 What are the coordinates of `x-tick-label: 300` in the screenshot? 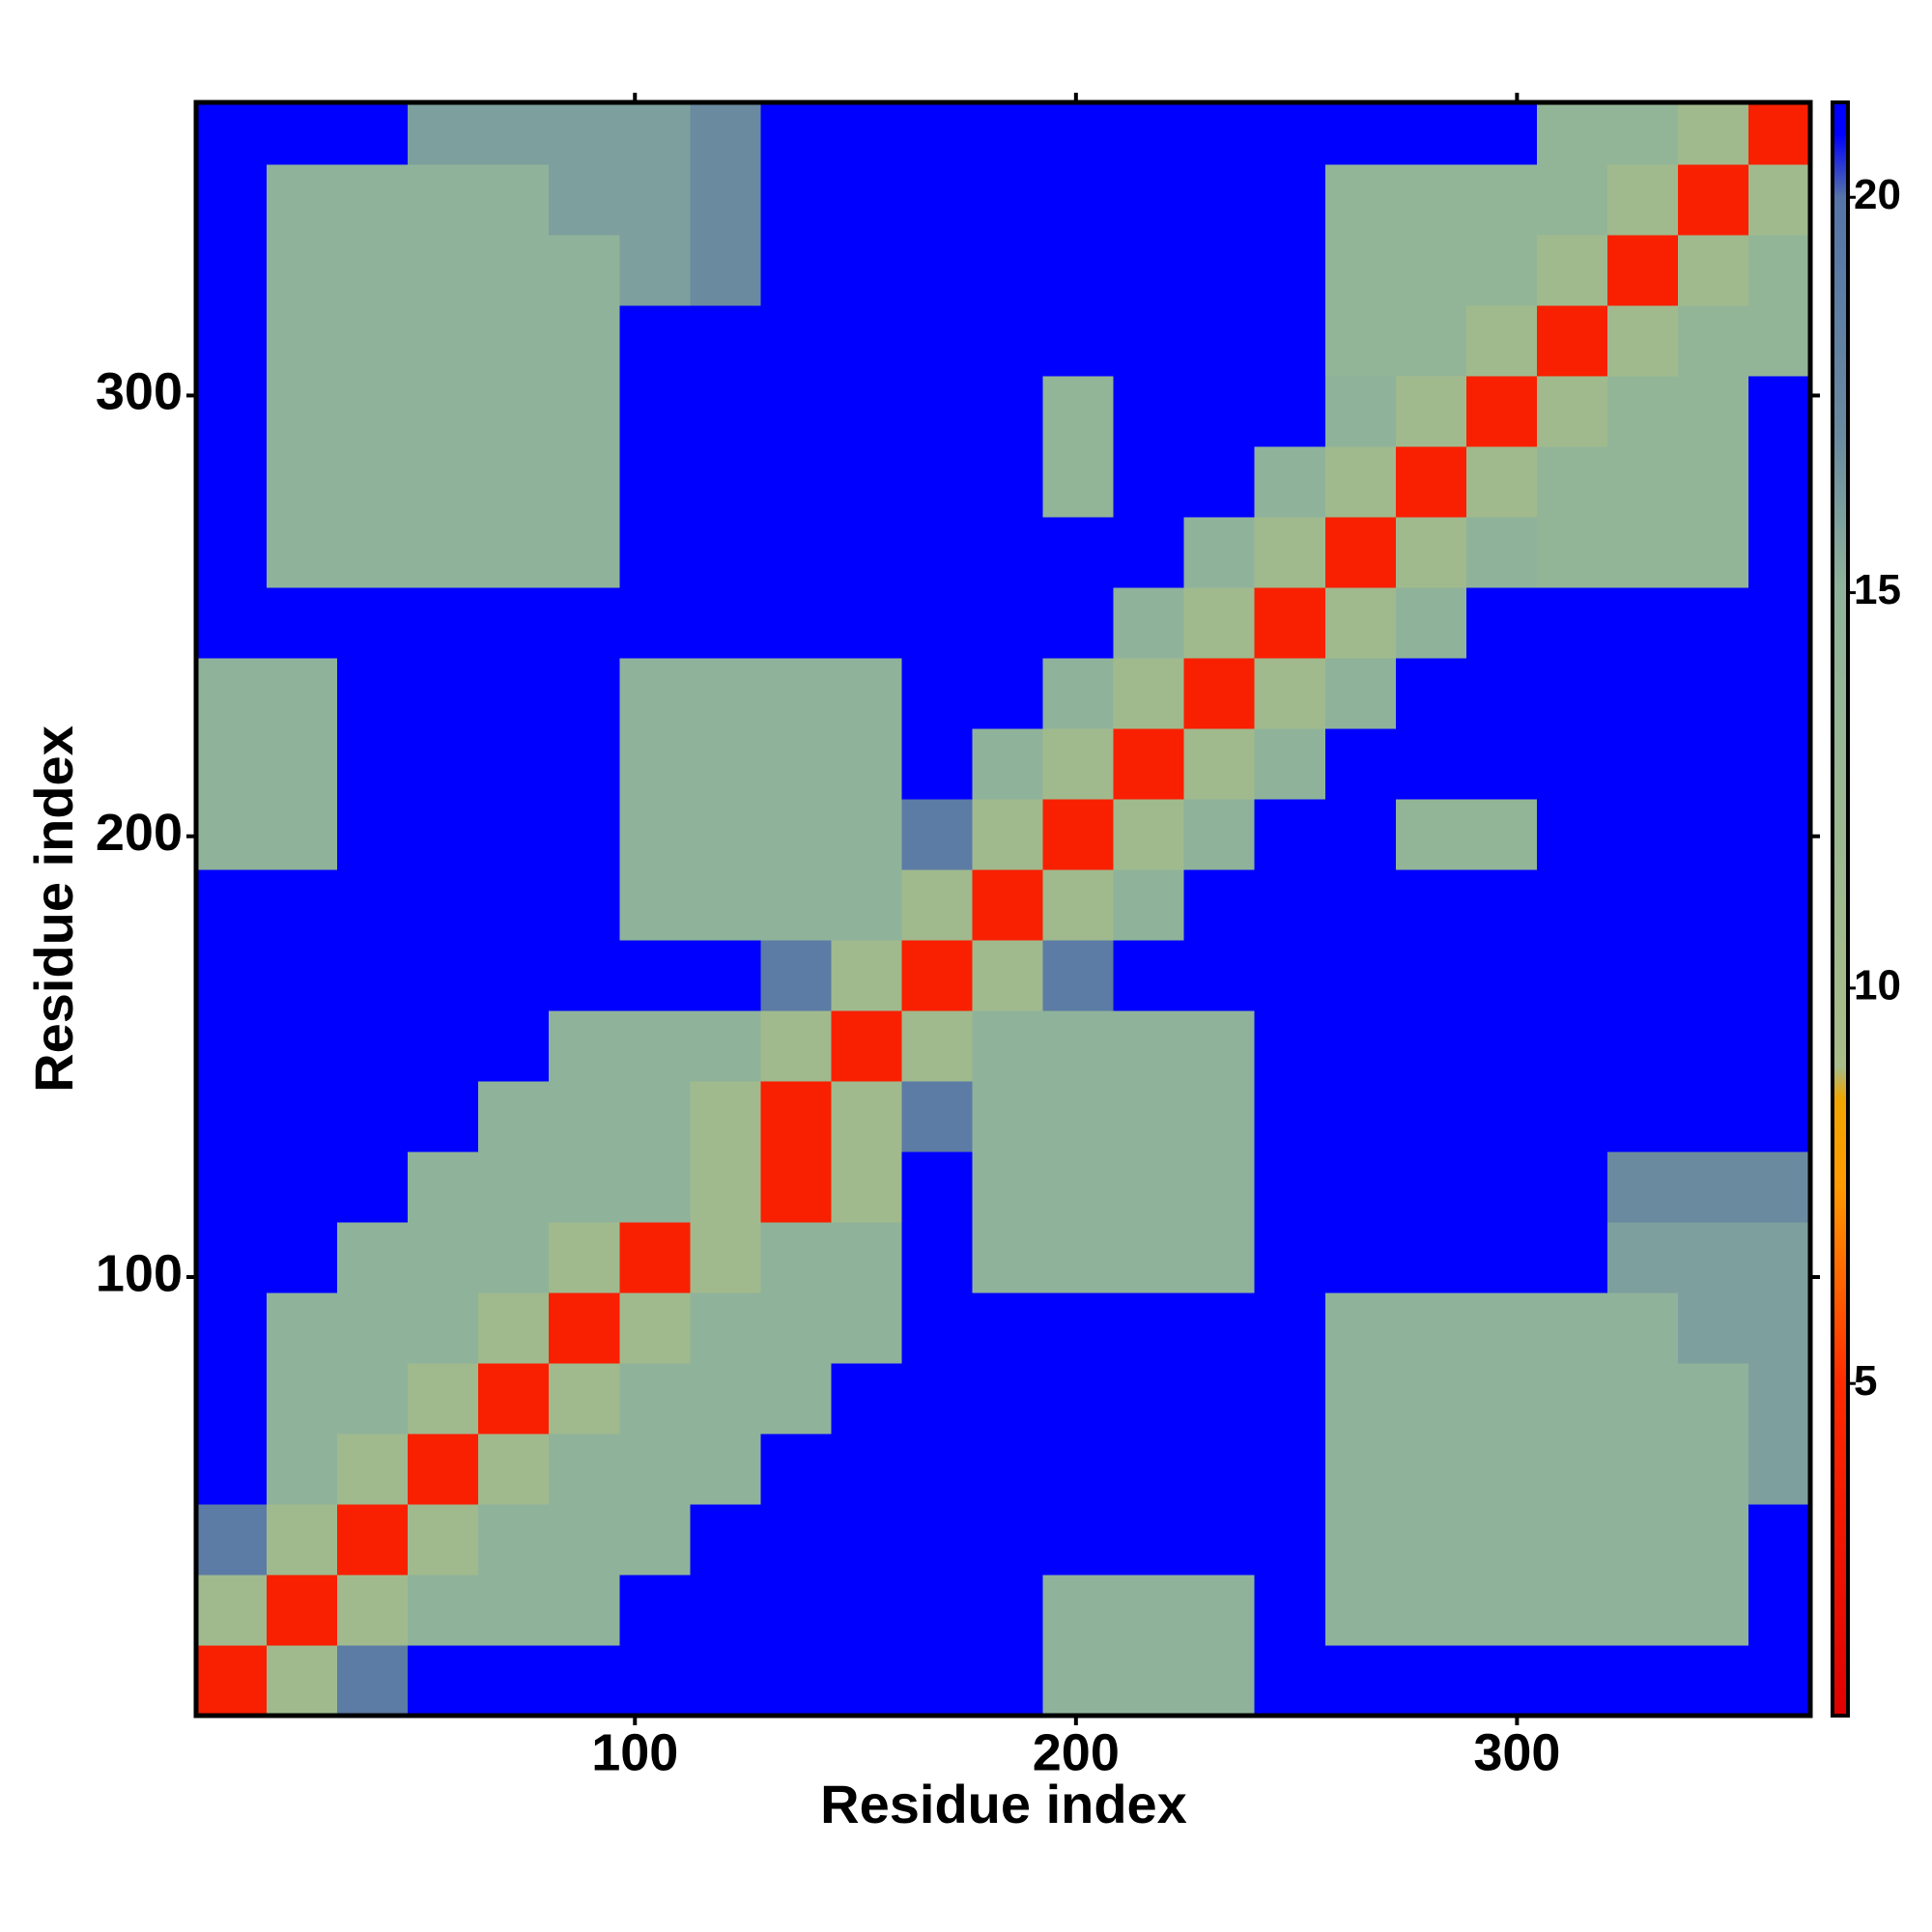 It's located at (1516, 1752).